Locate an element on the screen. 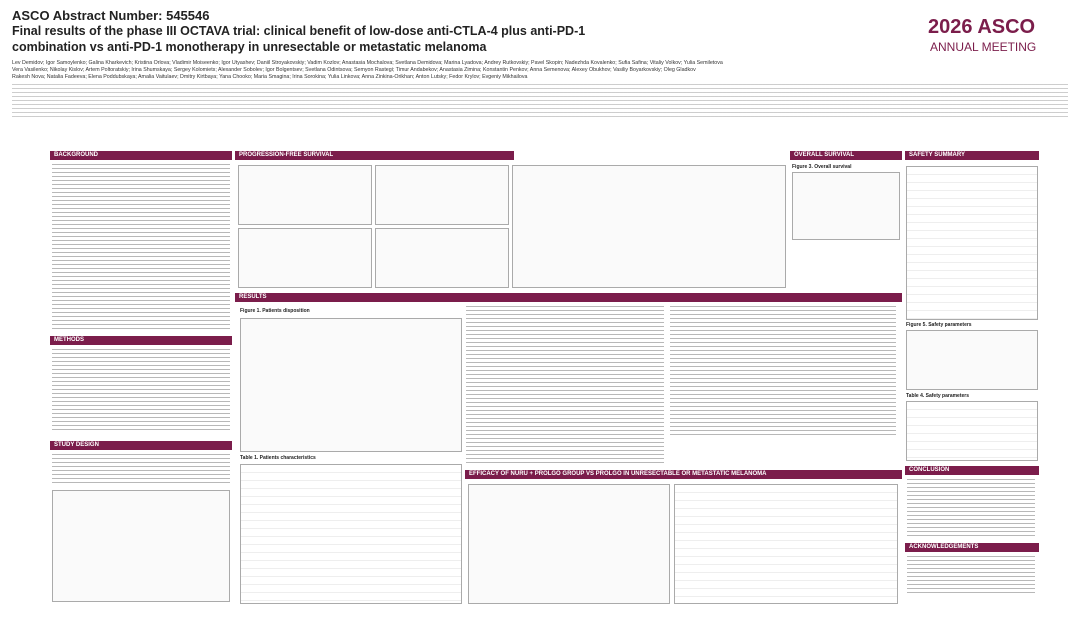  section-header: STUDY DESIGN is located at coordinates (141, 445).